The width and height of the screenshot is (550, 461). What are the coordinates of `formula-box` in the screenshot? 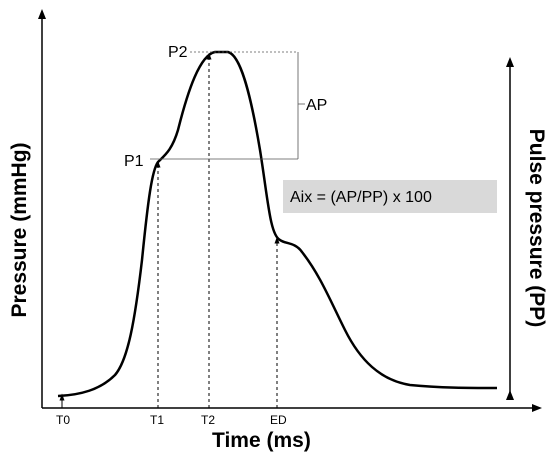 It's located at (390, 196).